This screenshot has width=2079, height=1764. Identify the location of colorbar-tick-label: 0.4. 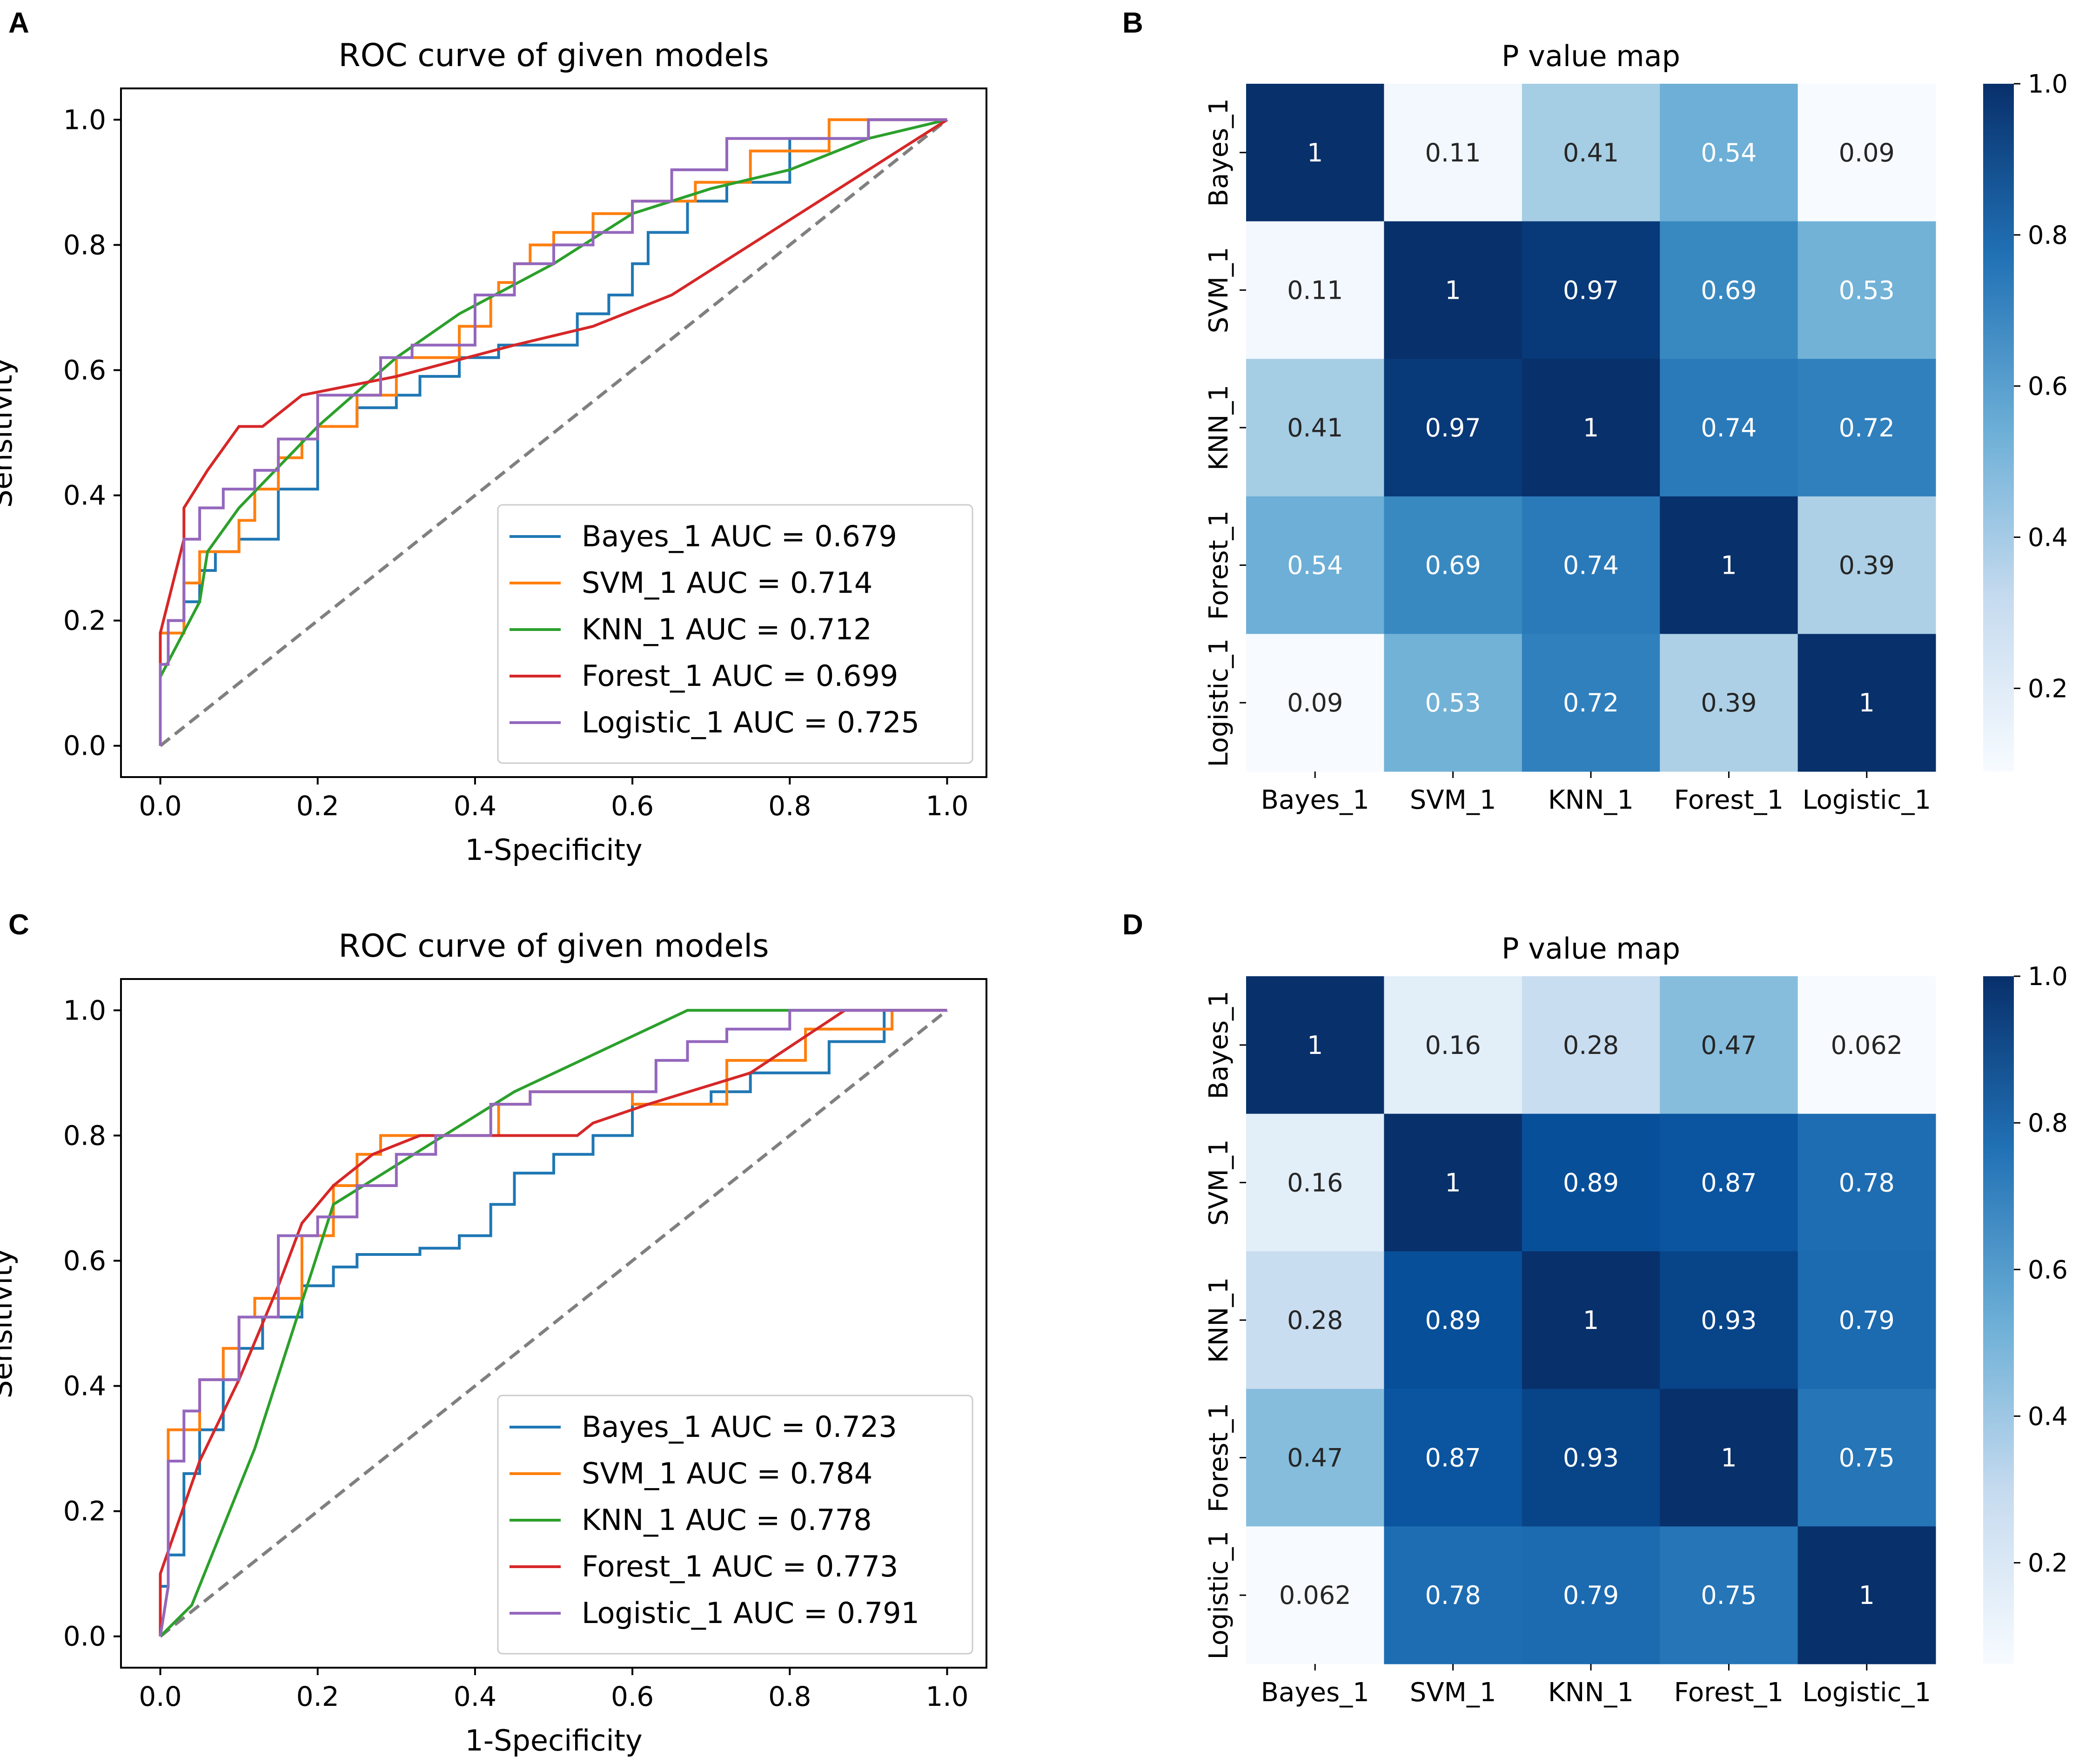
(2048, 1416).